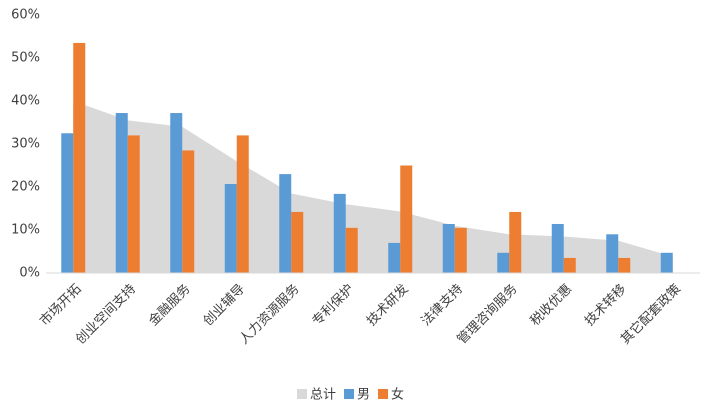 This screenshot has width=701, height=412. What do you see at coordinates (29, 273) in the screenshot?
I see `y-tick-label: 0%` at bounding box center [29, 273].